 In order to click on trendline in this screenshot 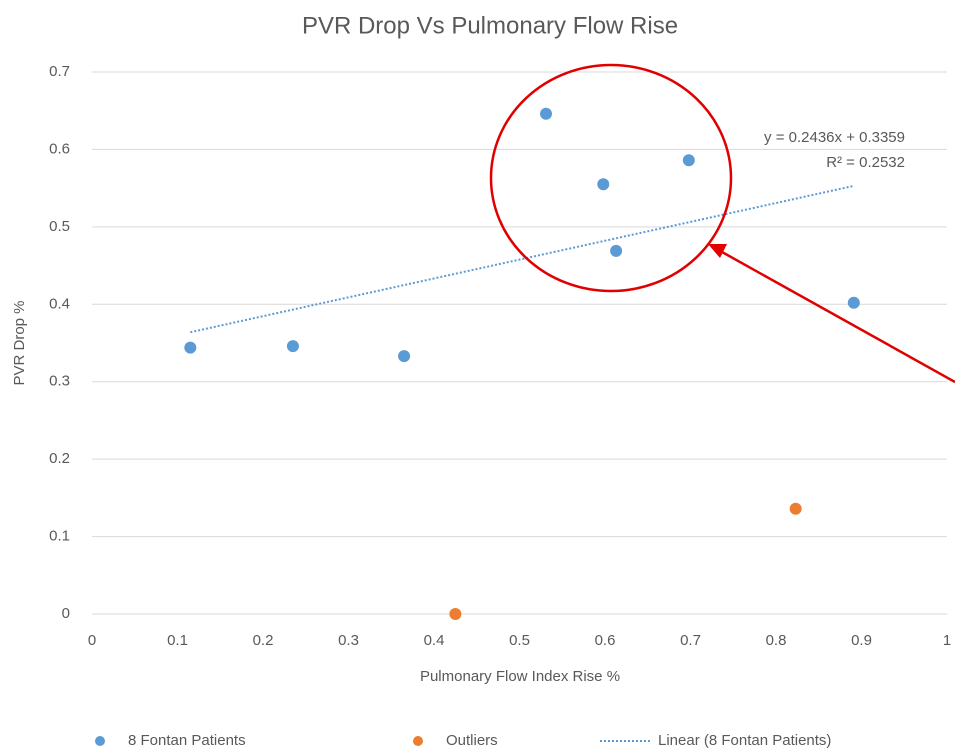, I will do `click(522, 259)`.